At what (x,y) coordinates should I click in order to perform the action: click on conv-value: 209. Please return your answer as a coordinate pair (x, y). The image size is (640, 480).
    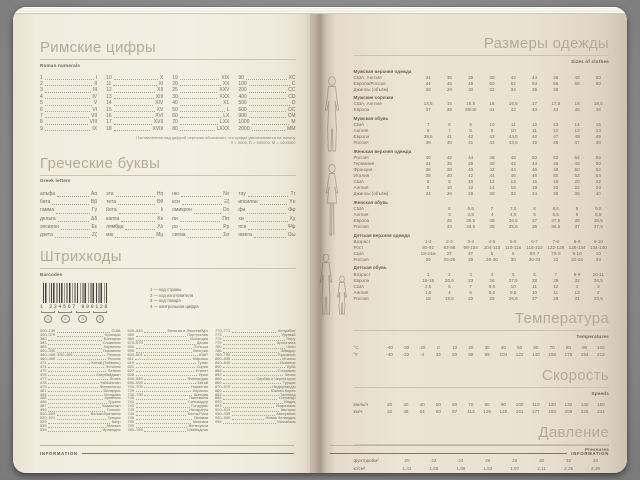
    Looking at the image, I should click on (568, 411).